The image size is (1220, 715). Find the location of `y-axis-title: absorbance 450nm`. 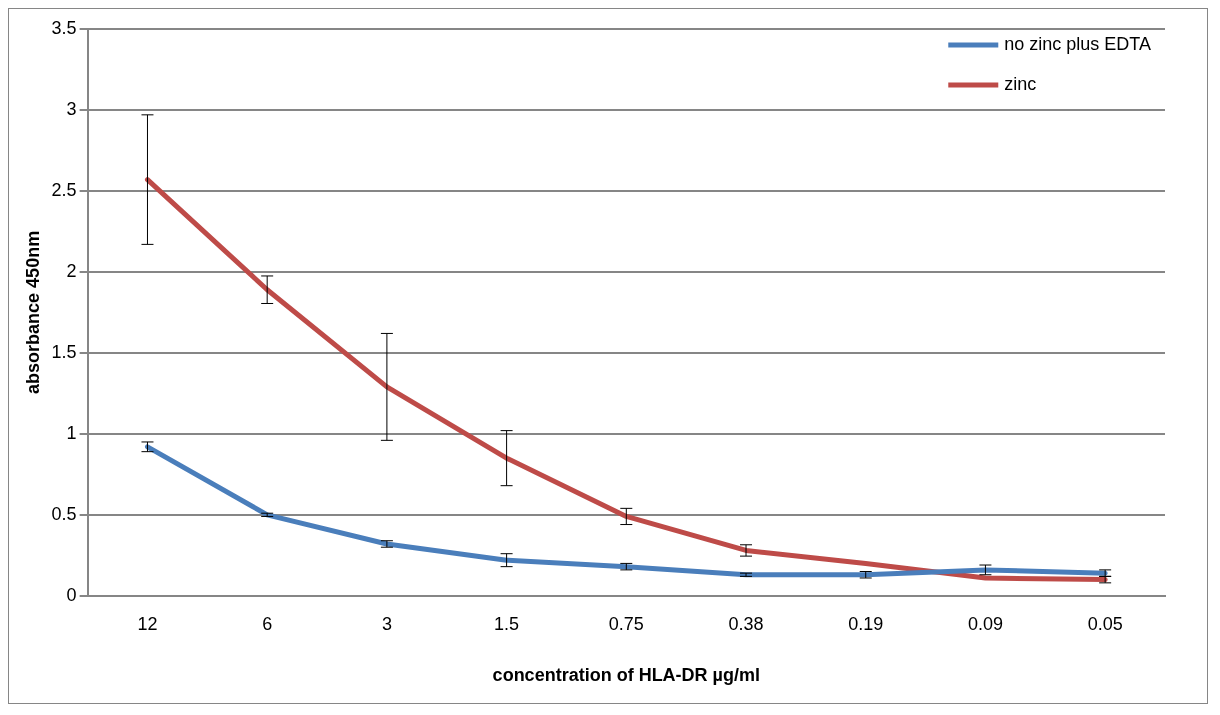

y-axis-title: absorbance 450nm is located at coordinates (32, 312).